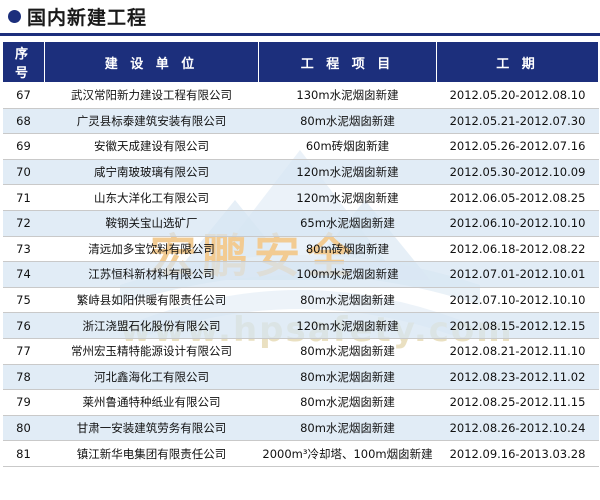  What do you see at coordinates (517, 146) in the screenshot?
I see `cell-duration: 2012.05.26-2012.07.16` at bounding box center [517, 146].